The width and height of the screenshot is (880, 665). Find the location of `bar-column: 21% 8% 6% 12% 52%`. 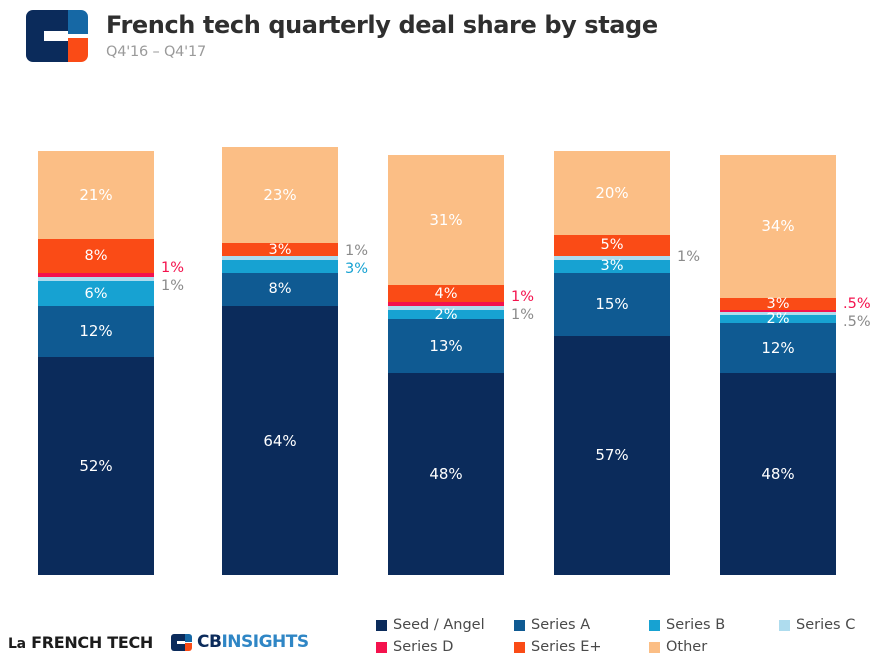

bar-column: 21% 8% 6% 12% 52% is located at coordinates (96, 362).